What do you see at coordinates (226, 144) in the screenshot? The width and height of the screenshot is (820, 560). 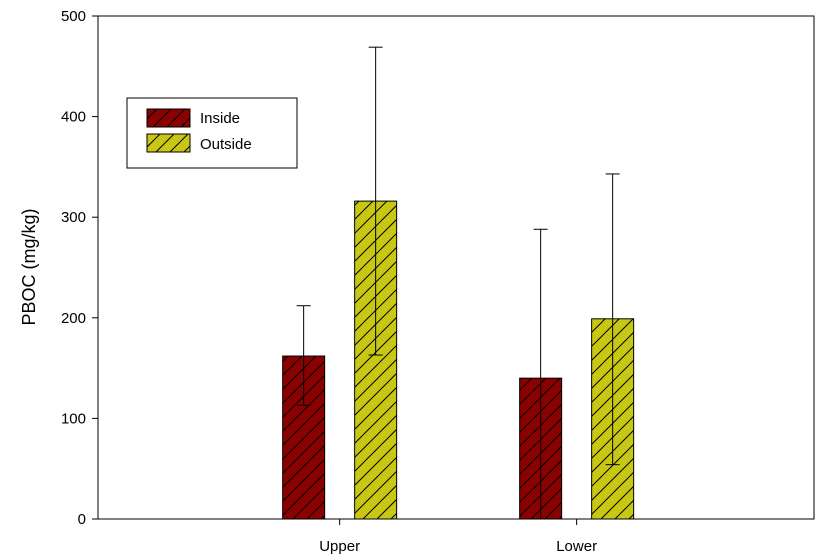 I see `legend-label-outside: Outside` at bounding box center [226, 144].